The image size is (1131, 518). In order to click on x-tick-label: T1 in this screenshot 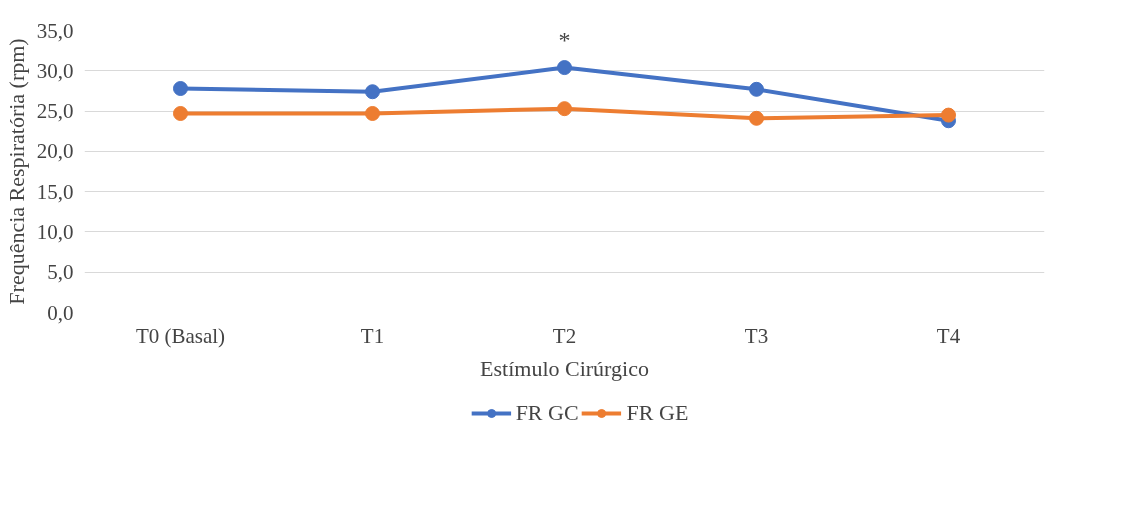, I will do `click(372, 335)`.